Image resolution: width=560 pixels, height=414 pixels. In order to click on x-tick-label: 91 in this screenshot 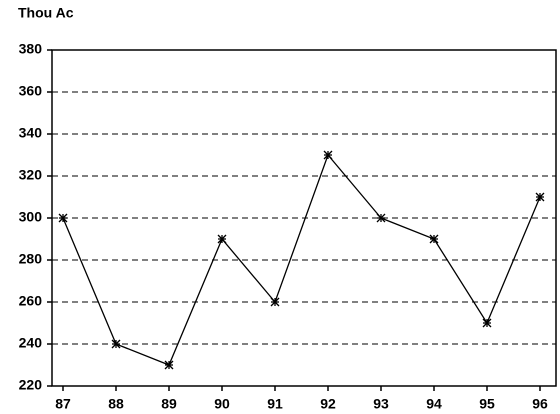, I will do `click(275, 404)`.